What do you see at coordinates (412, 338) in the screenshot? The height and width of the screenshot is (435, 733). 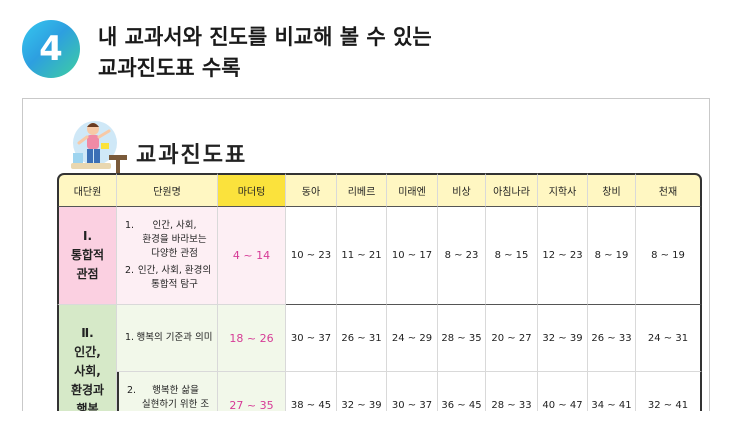 I see `page-range-cell: 24 ~ 29` at bounding box center [412, 338].